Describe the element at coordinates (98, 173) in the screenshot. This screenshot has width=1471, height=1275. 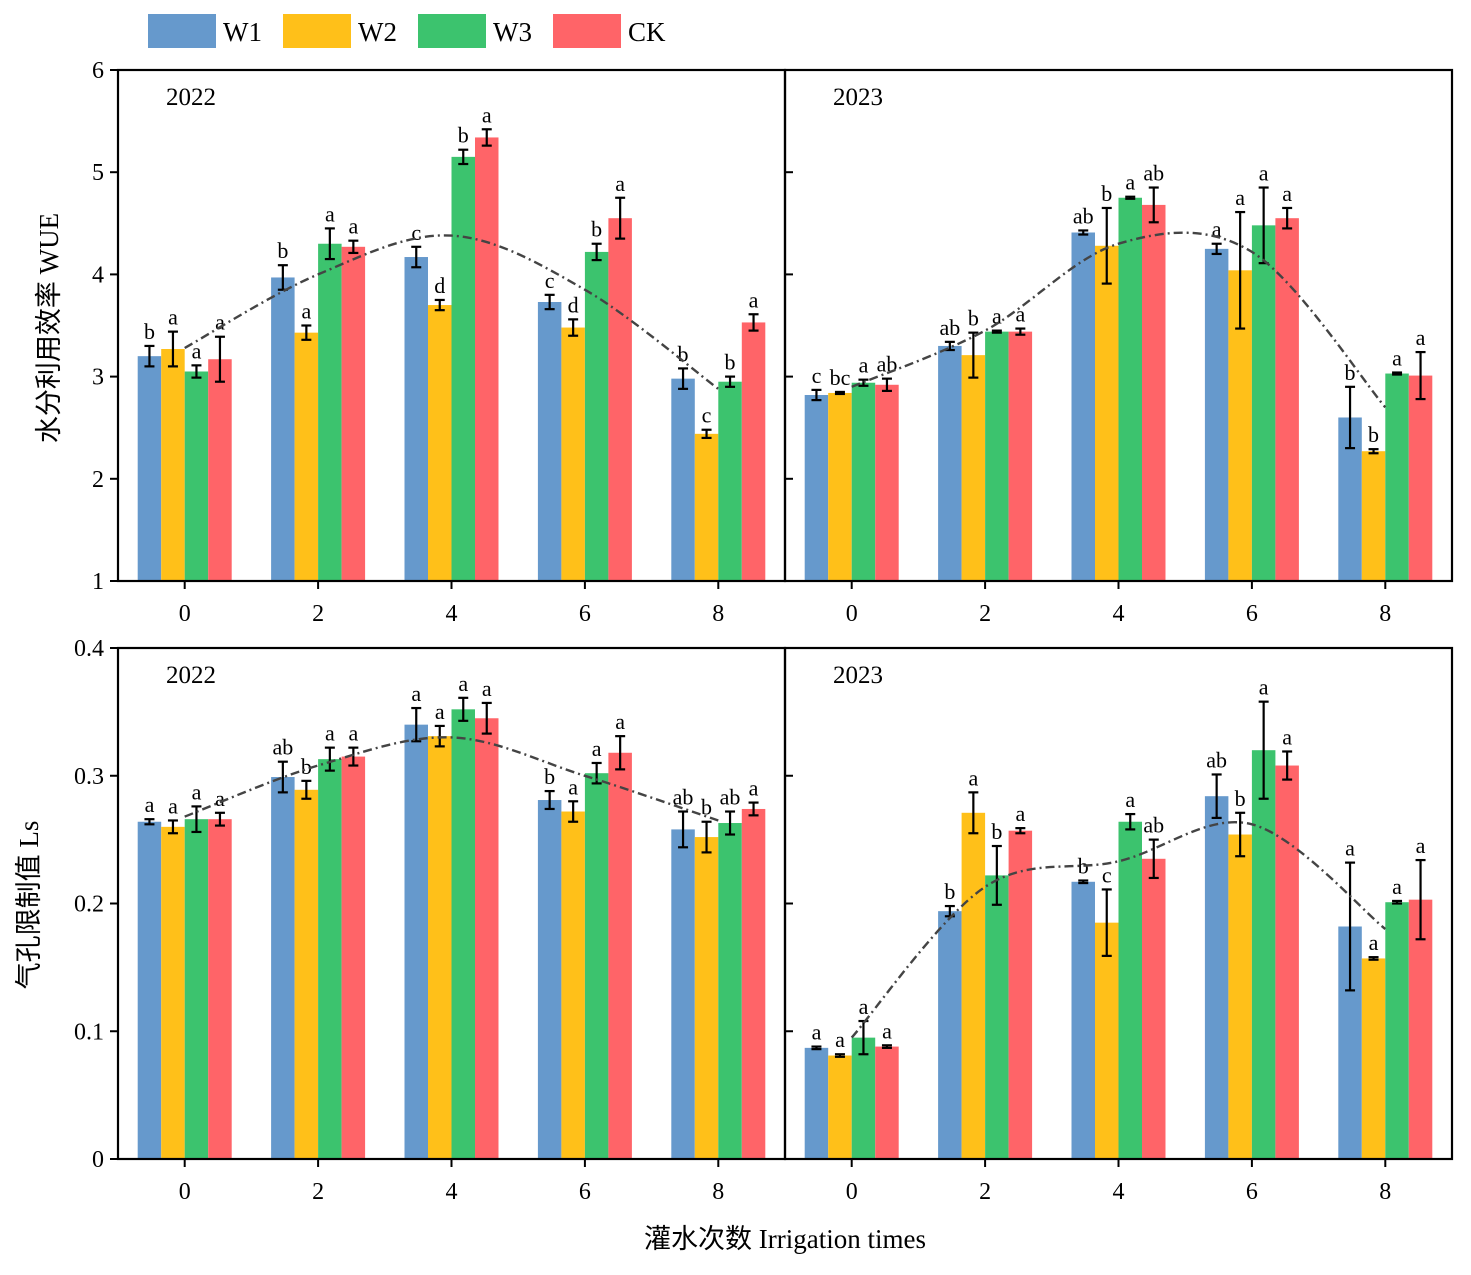
I see `y-tick-label: 5` at that location.